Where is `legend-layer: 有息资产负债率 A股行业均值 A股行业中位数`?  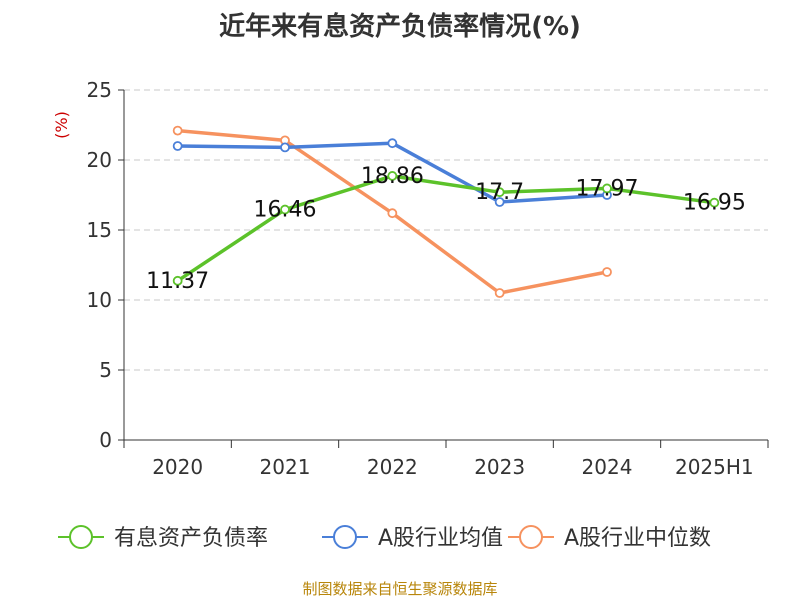
legend-layer: 有息资产负债率 A股行业均值 A股行业中位数 is located at coordinates (384, 538).